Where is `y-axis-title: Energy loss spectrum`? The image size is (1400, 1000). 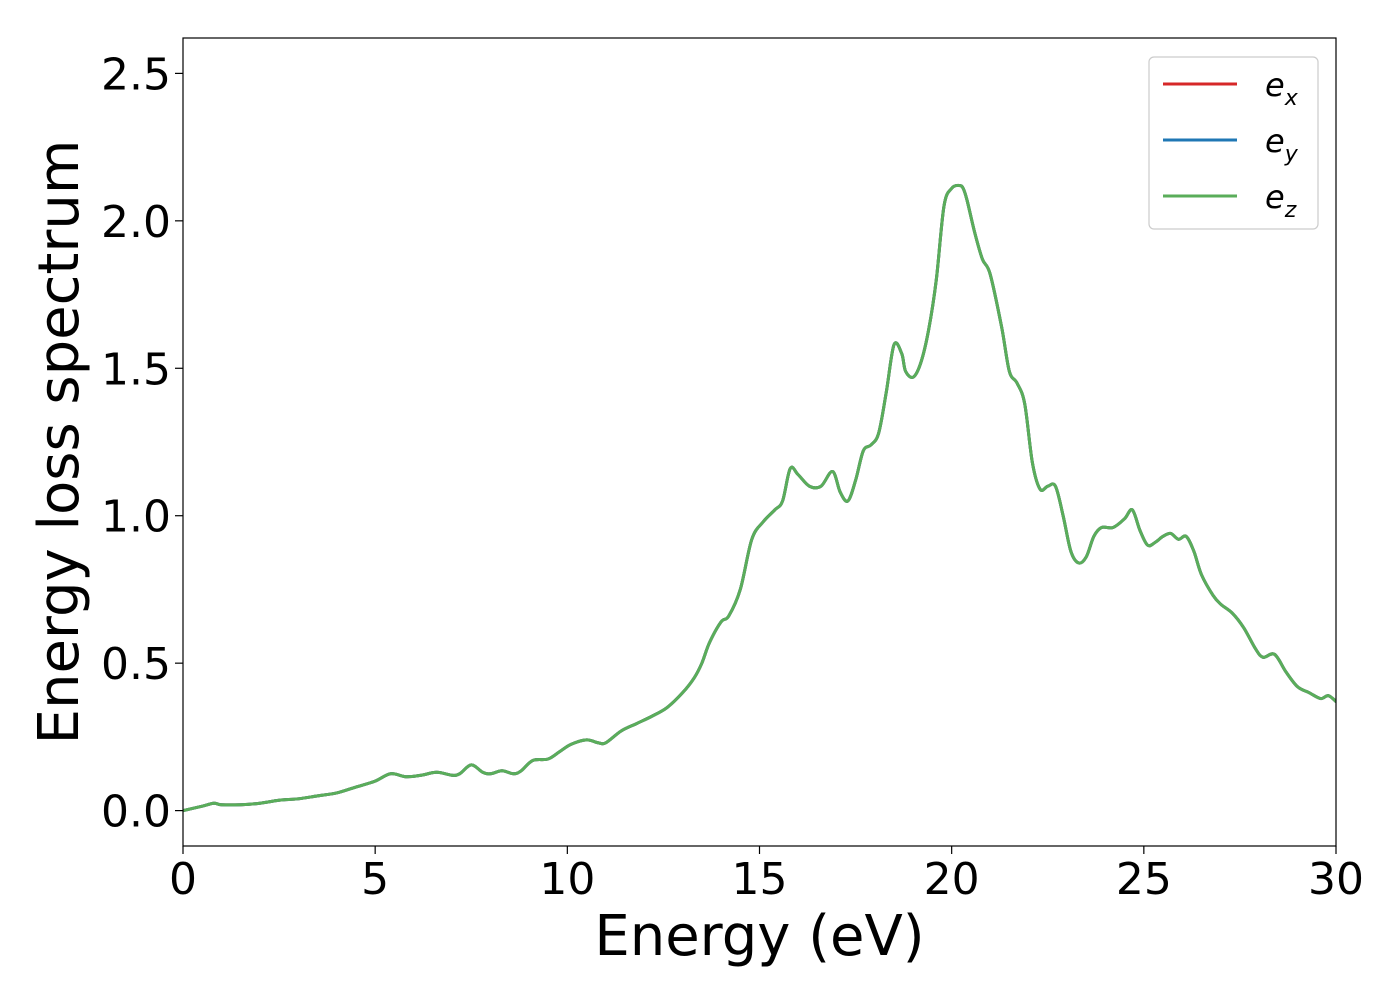
y-axis-title: Energy loss spectrum is located at coordinates (59, 442).